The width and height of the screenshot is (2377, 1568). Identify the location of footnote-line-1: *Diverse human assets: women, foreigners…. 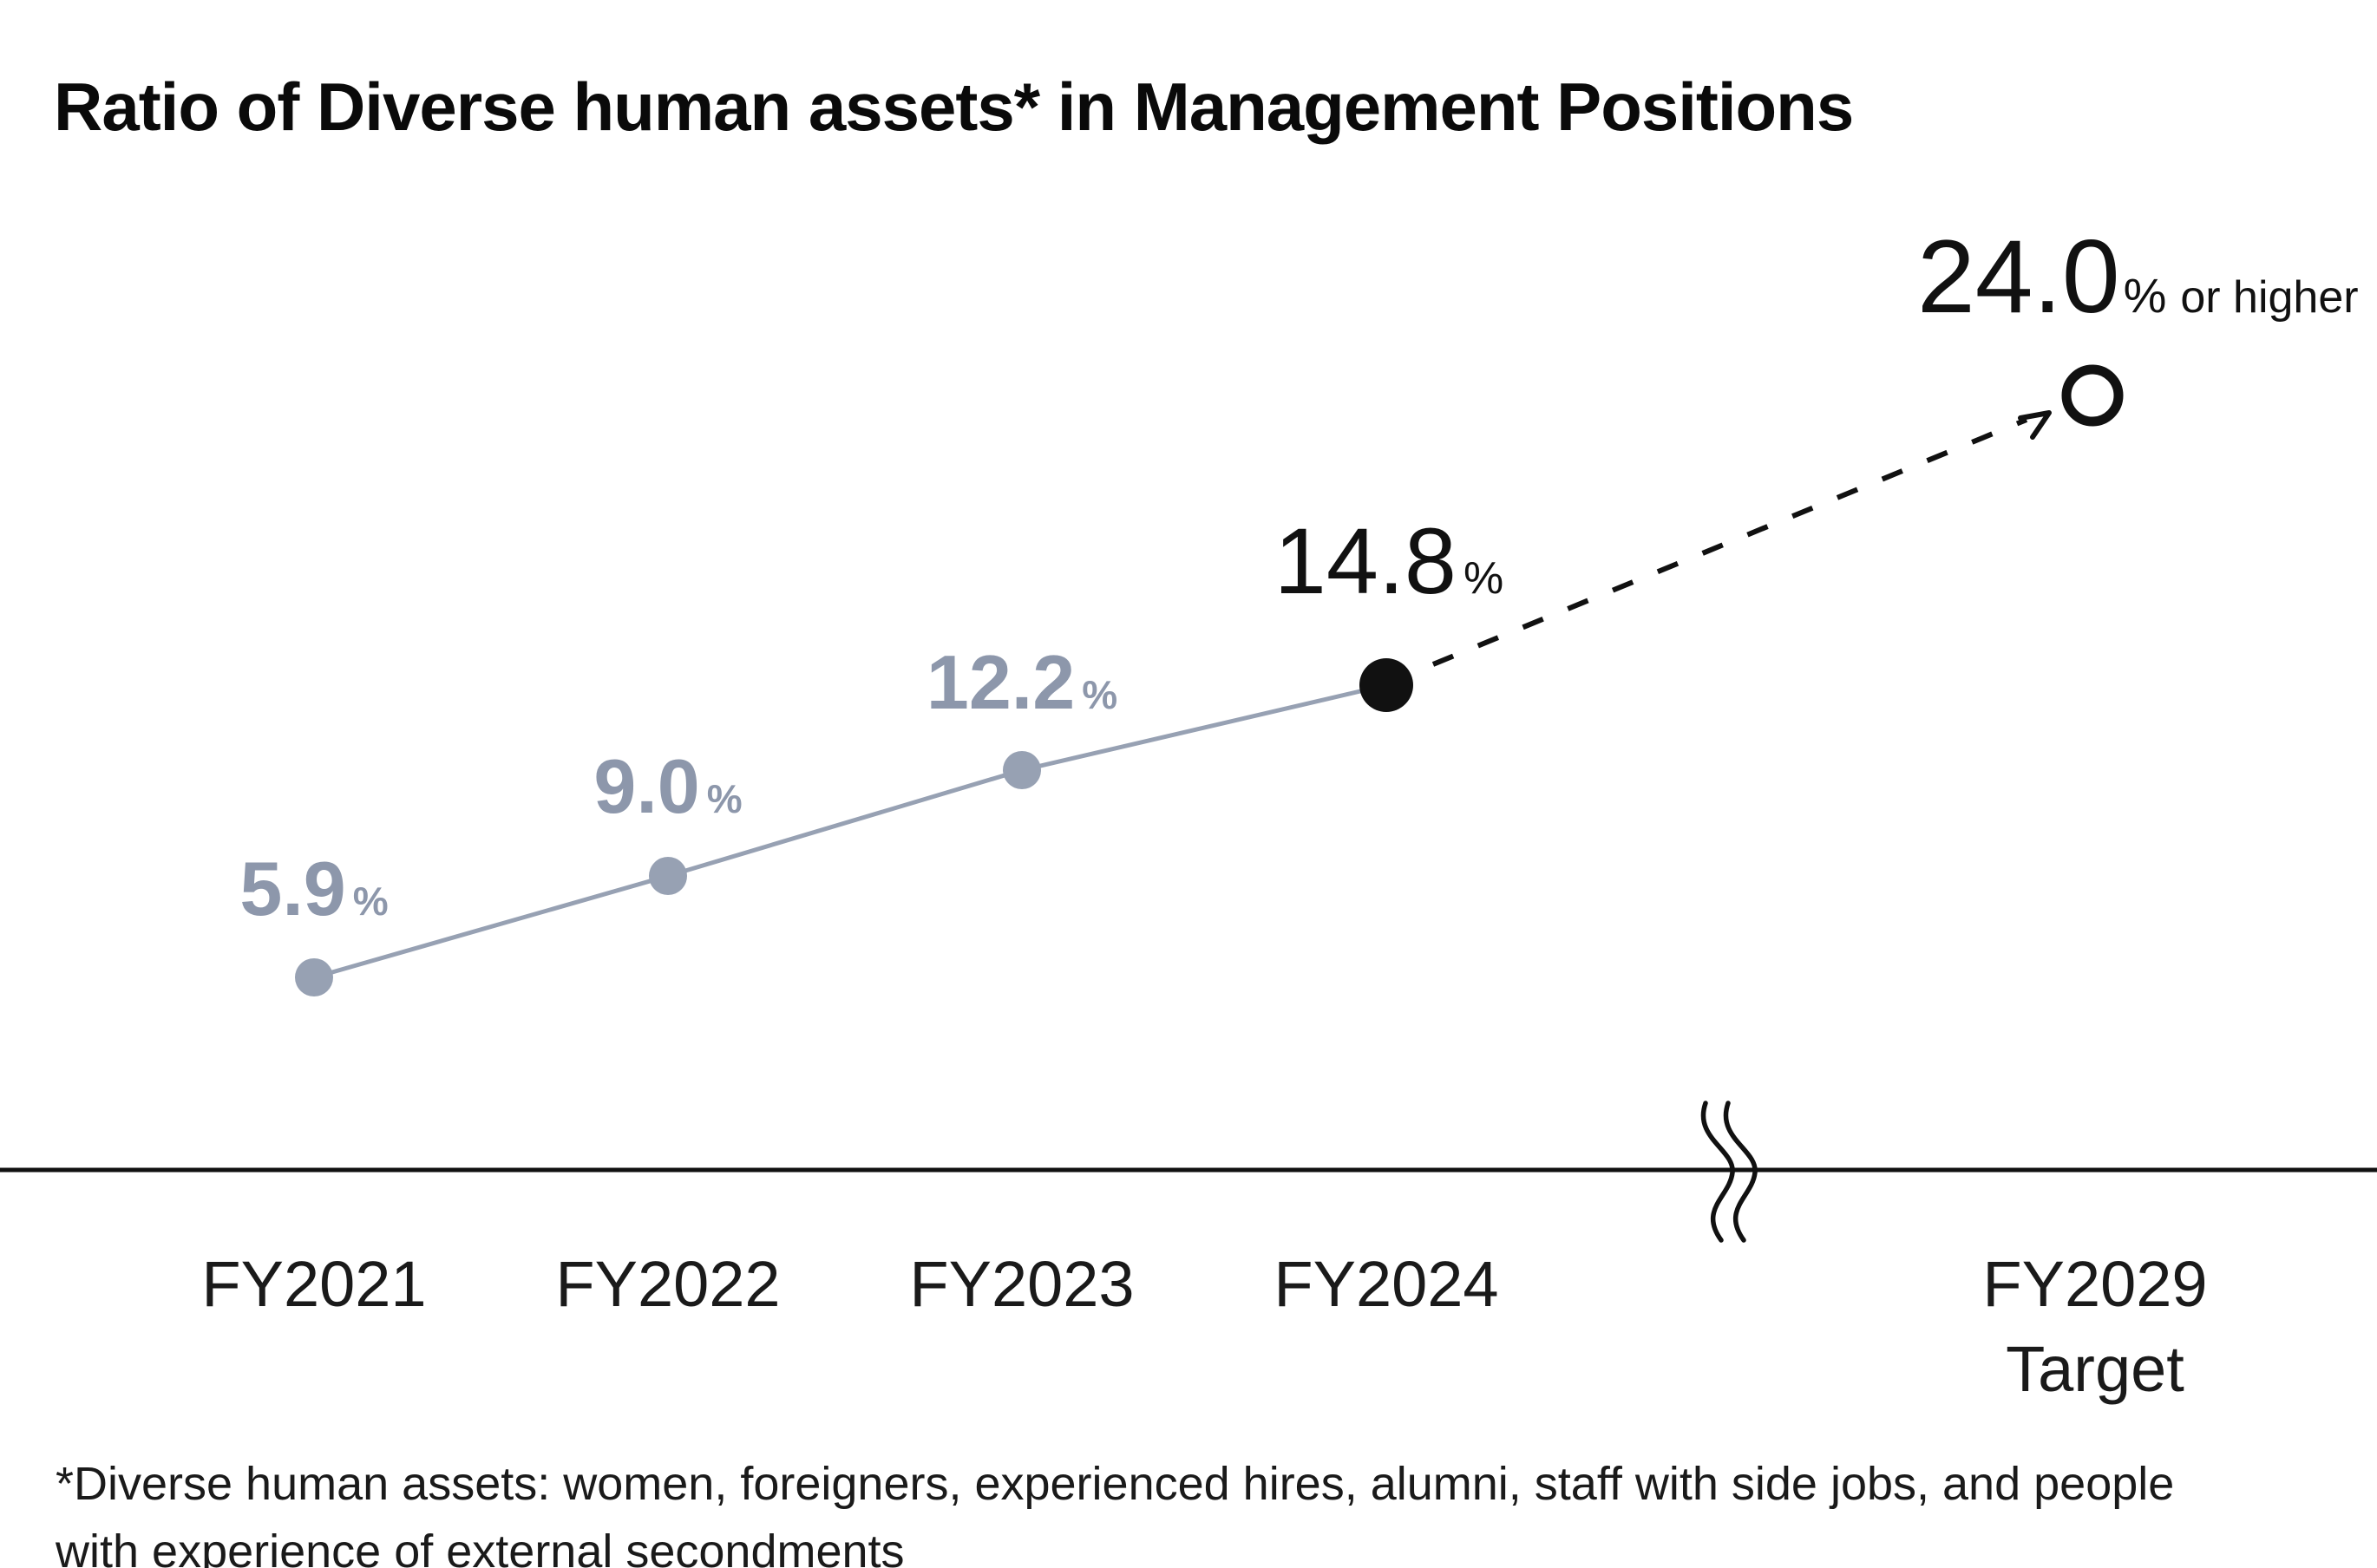
(1115, 1484).